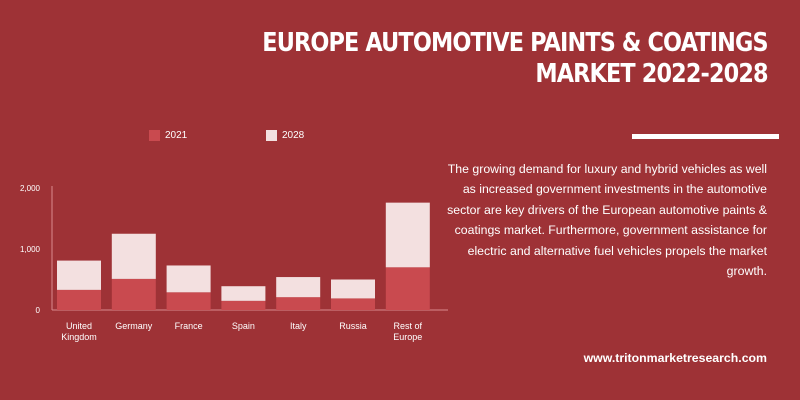 This screenshot has height=400, width=800. I want to click on bar-2028-russia, so click(353, 289).